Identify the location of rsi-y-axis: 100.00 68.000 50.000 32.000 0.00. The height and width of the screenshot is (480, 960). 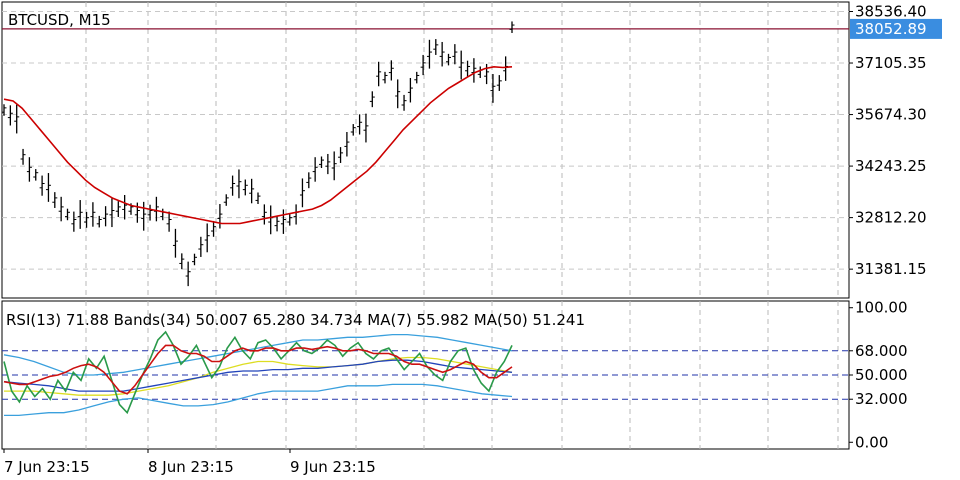
(878, 375).